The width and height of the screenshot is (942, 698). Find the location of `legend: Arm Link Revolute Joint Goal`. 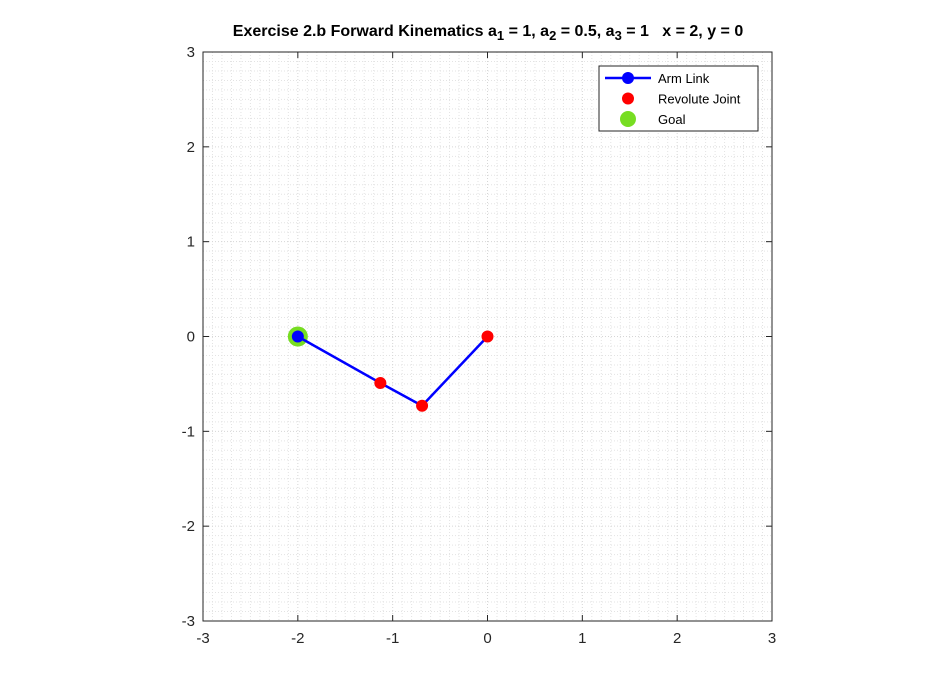

legend: Arm Link Revolute Joint Goal is located at coordinates (678, 98).